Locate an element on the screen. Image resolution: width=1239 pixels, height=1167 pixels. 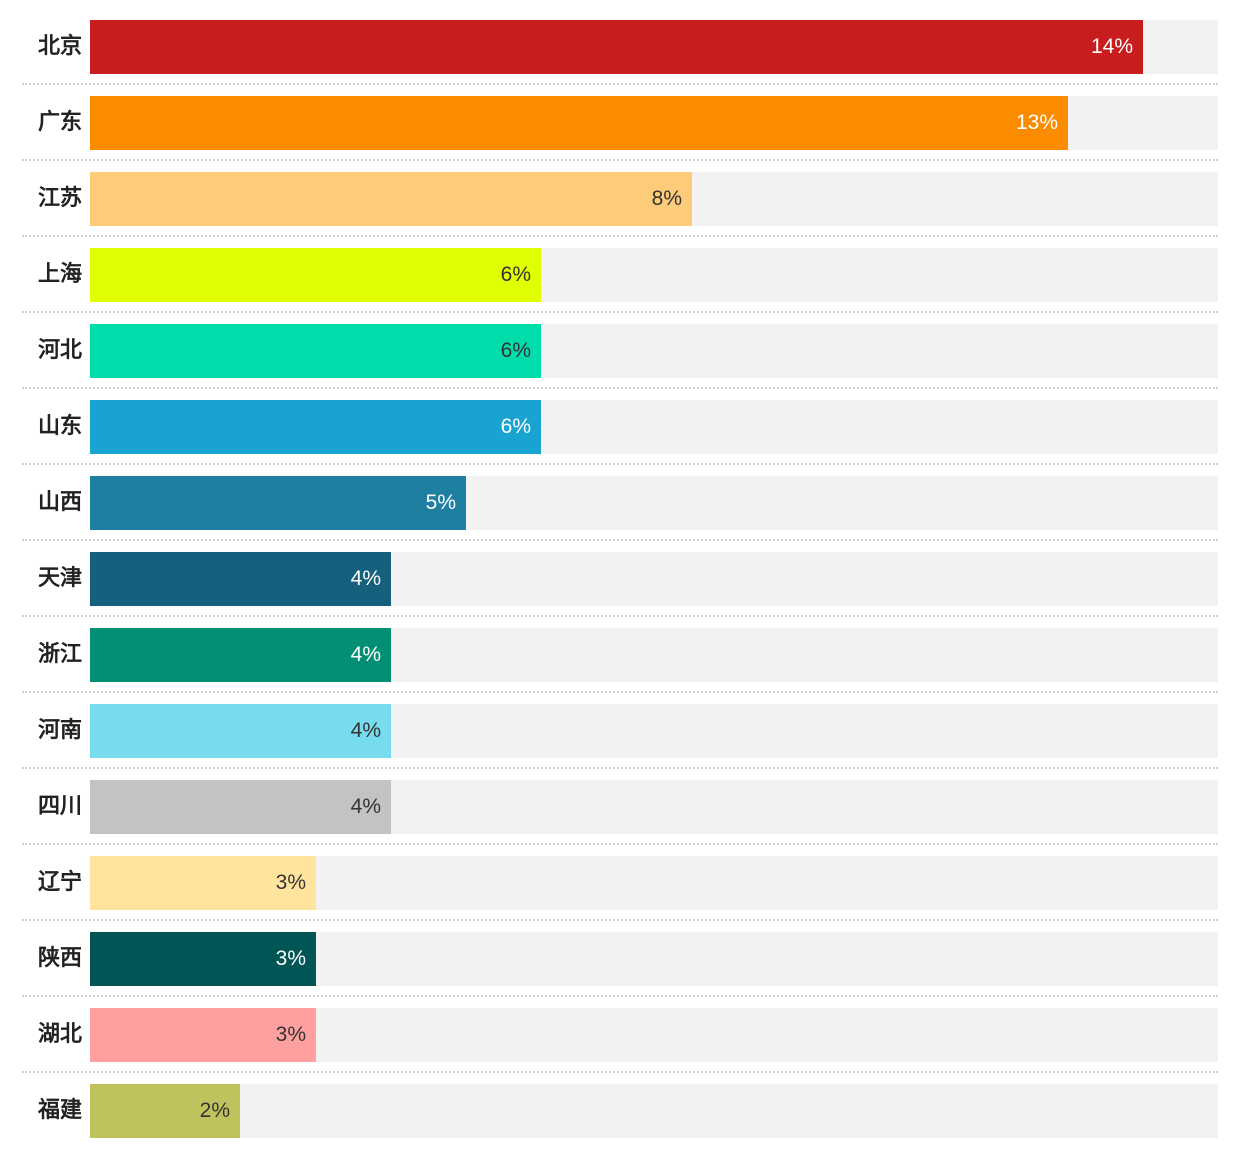
bar-track: 13% is located at coordinates (654, 123).